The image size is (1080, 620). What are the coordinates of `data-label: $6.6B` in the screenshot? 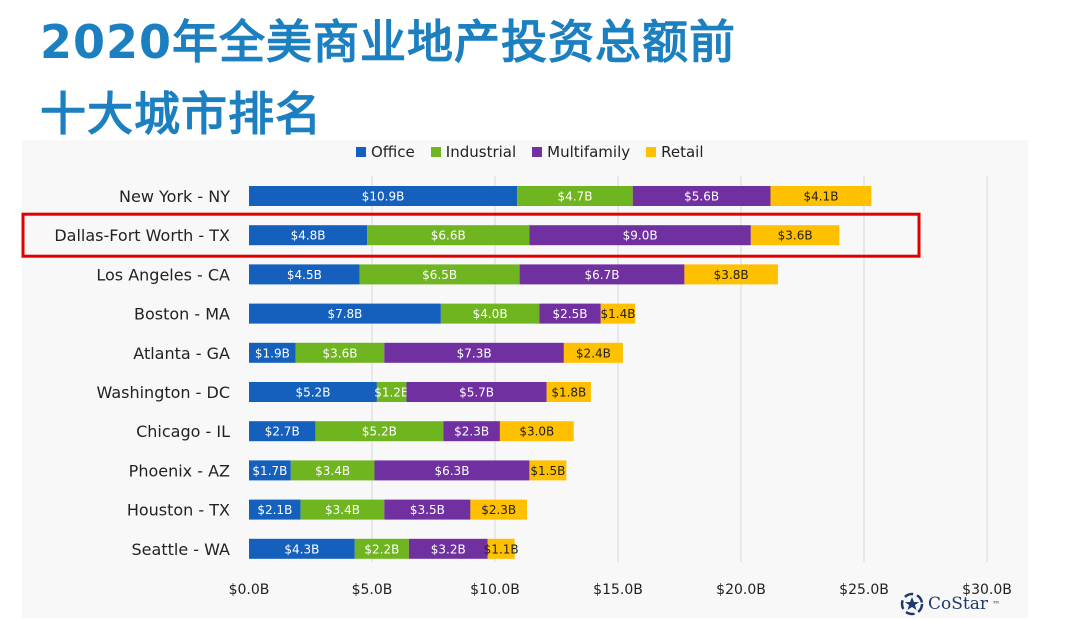 It's located at (448, 236).